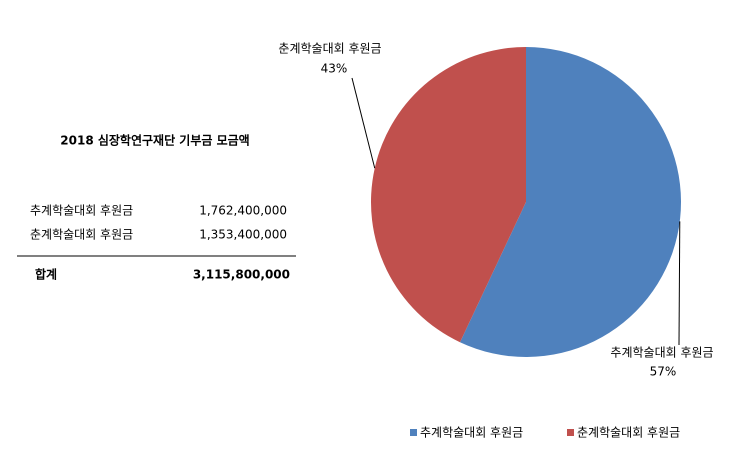 The width and height of the screenshot is (742, 473). I want to click on row-label: 추계학술대회 후원금, so click(81, 211).